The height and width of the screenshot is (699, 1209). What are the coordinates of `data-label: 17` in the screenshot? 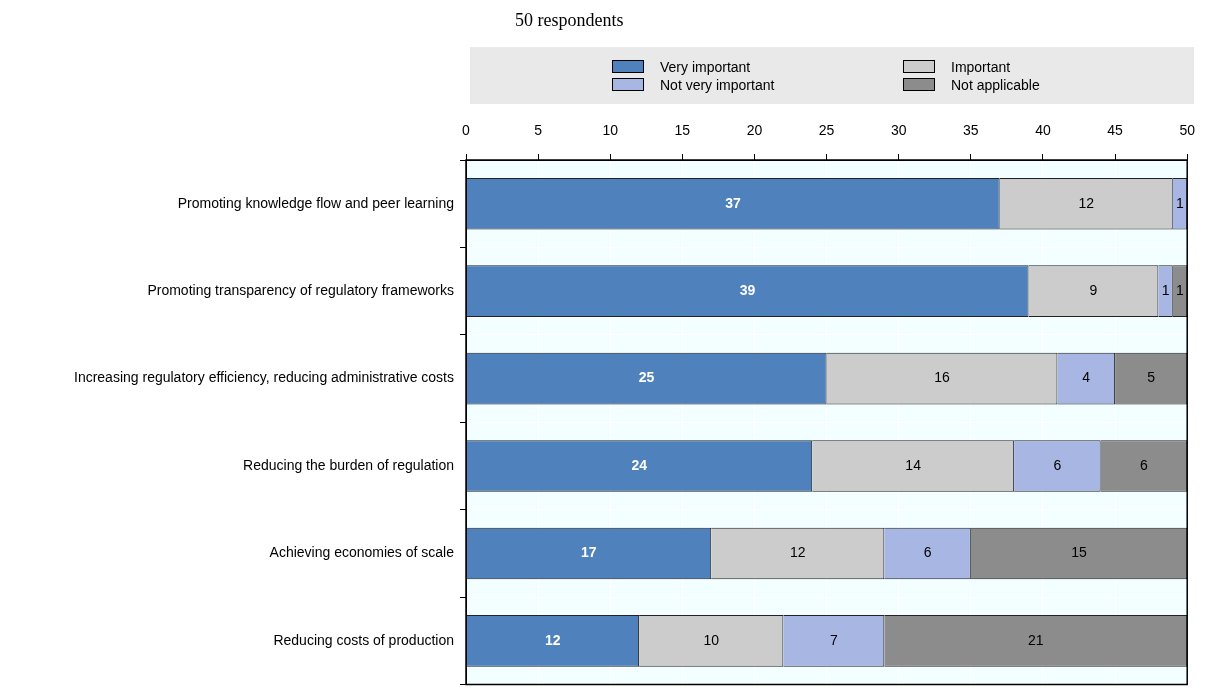 It's located at (589, 552).